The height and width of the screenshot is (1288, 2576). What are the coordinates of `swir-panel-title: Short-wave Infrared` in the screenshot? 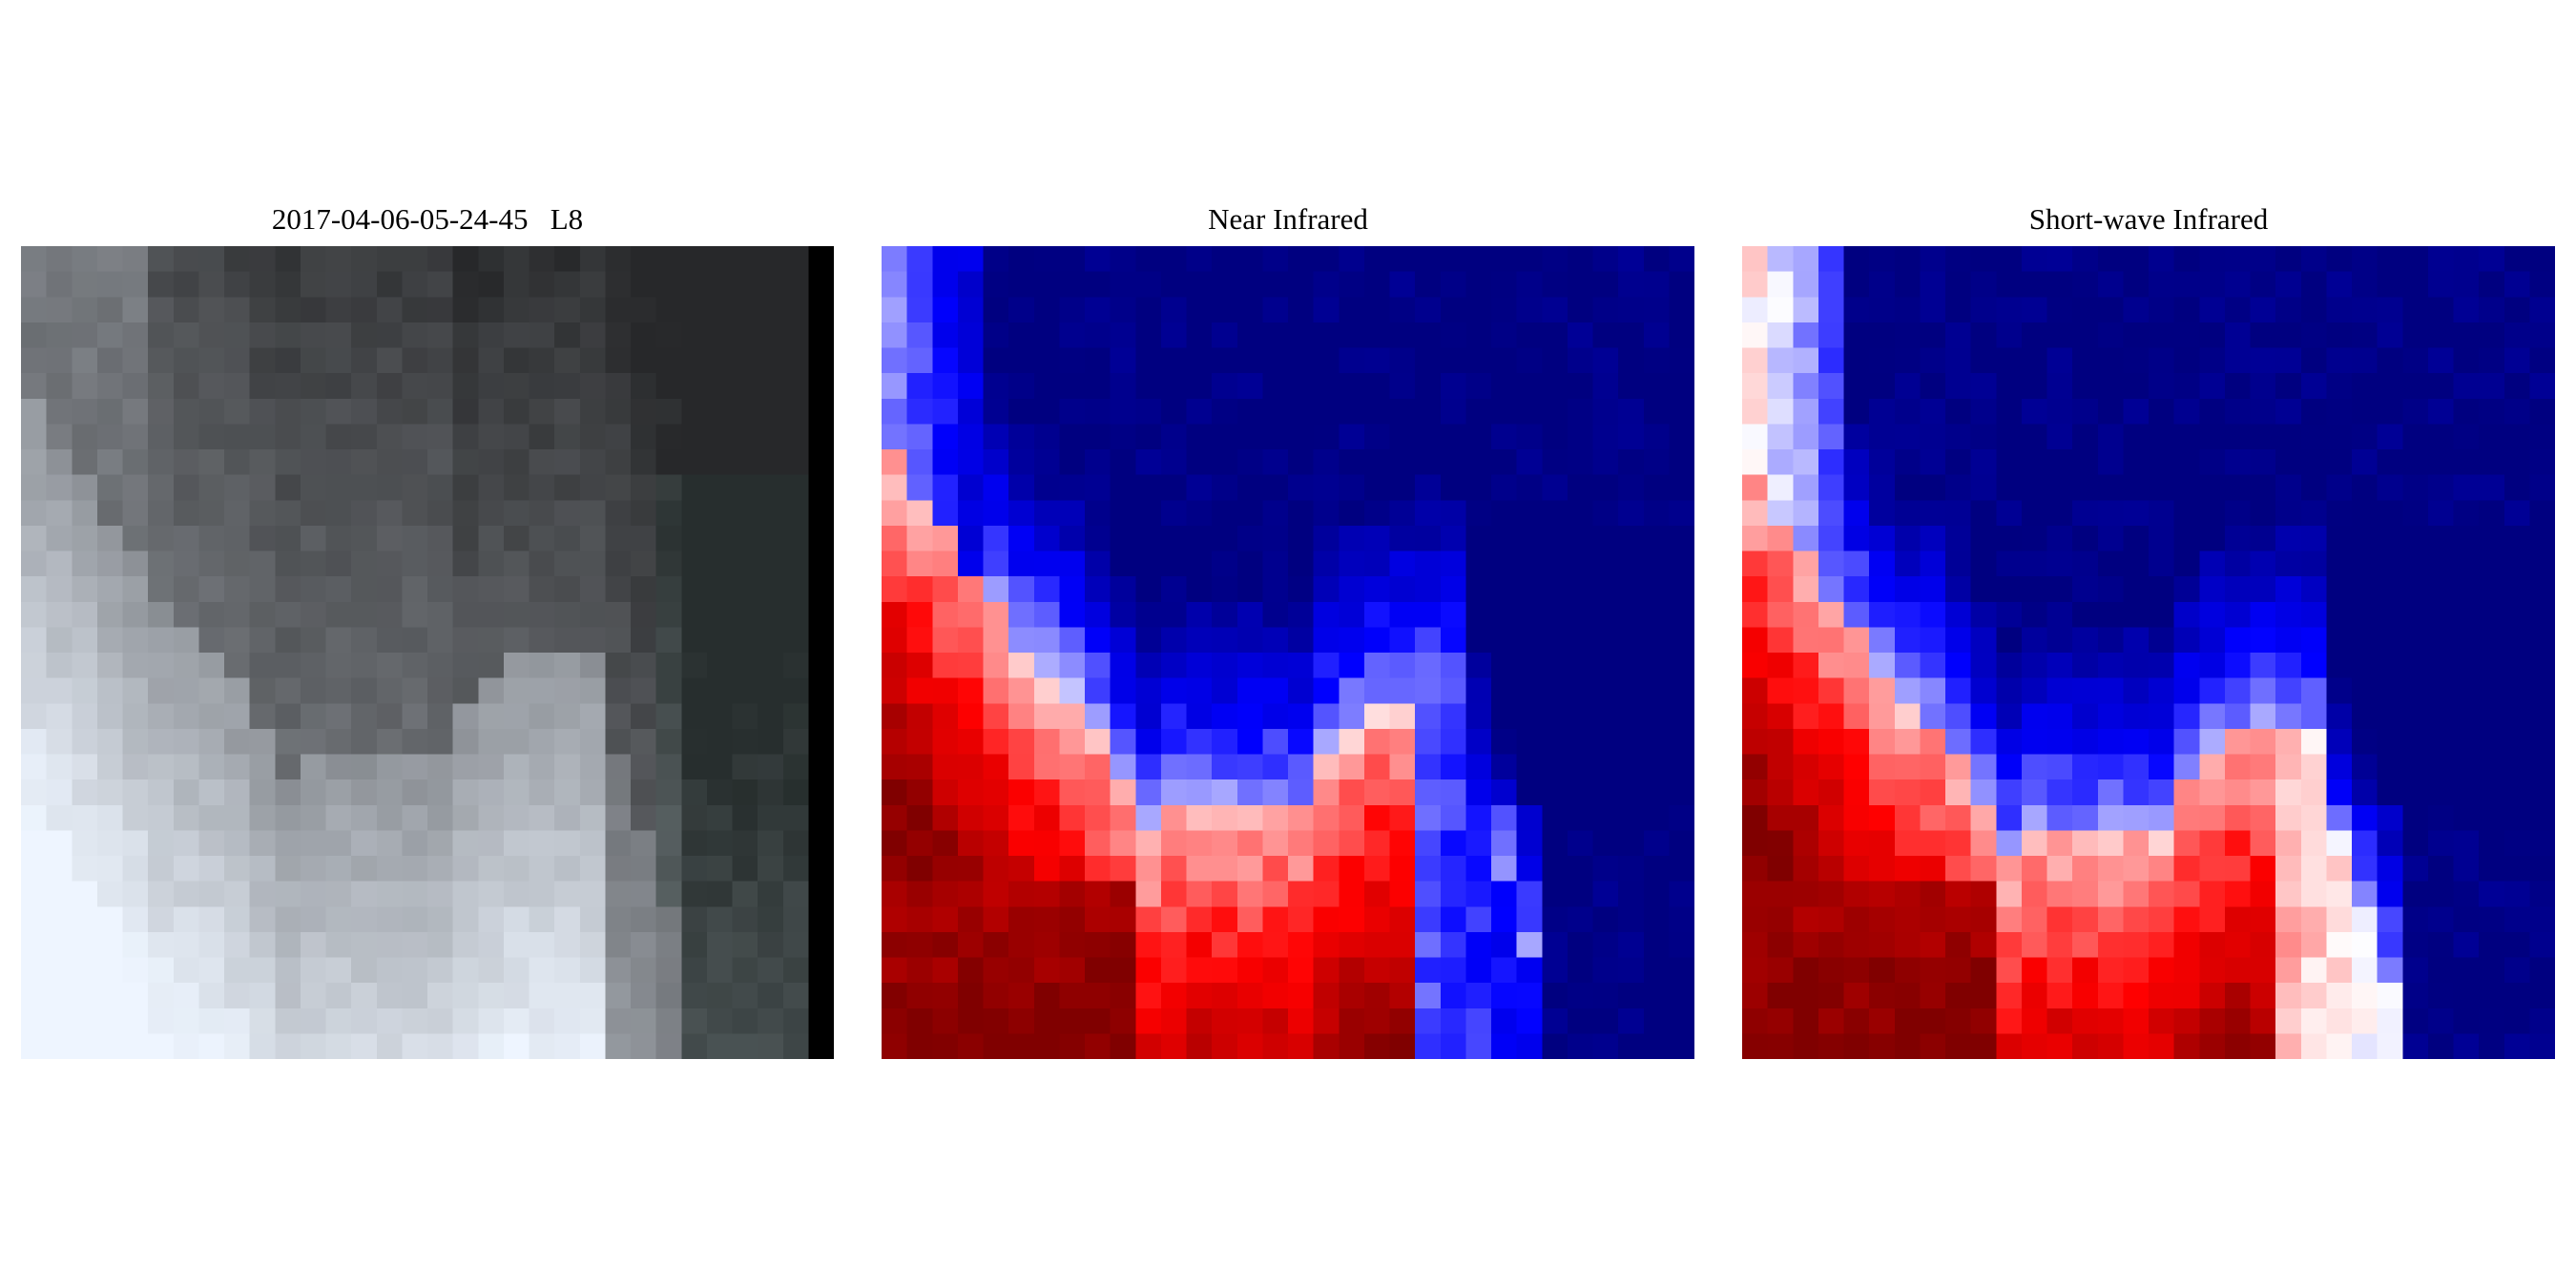 It's located at (2148, 219).